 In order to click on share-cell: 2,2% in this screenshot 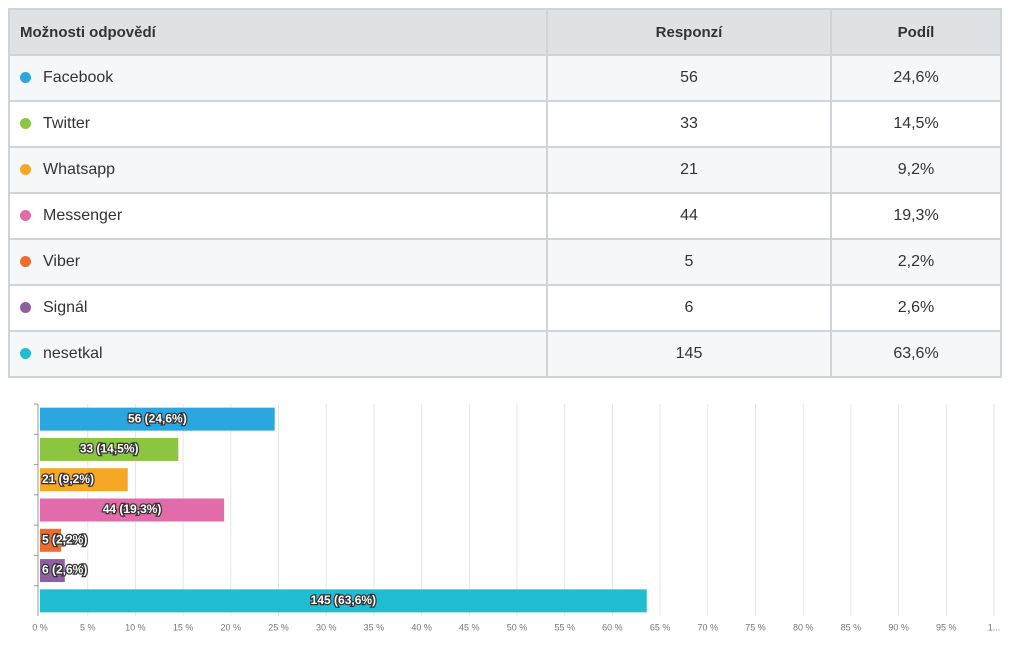, I will do `click(916, 262)`.